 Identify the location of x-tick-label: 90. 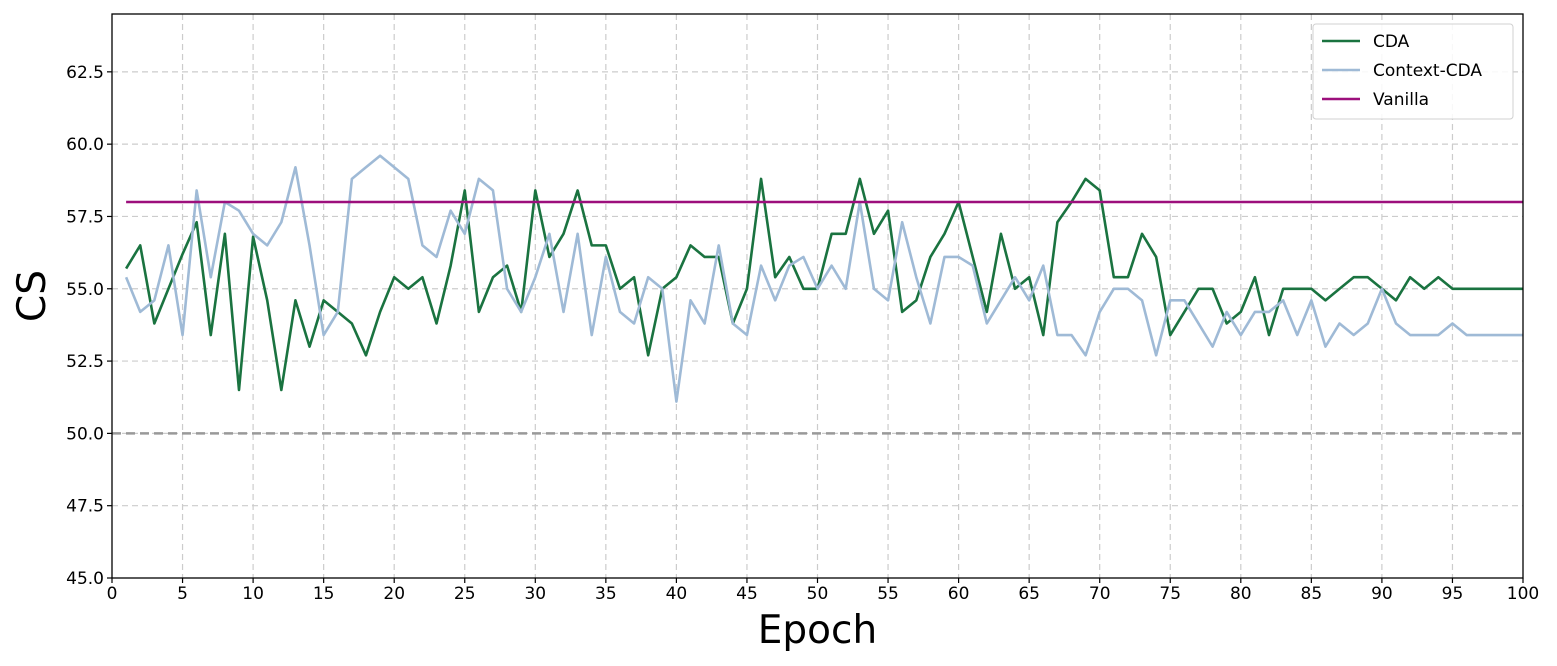
(1382, 594).